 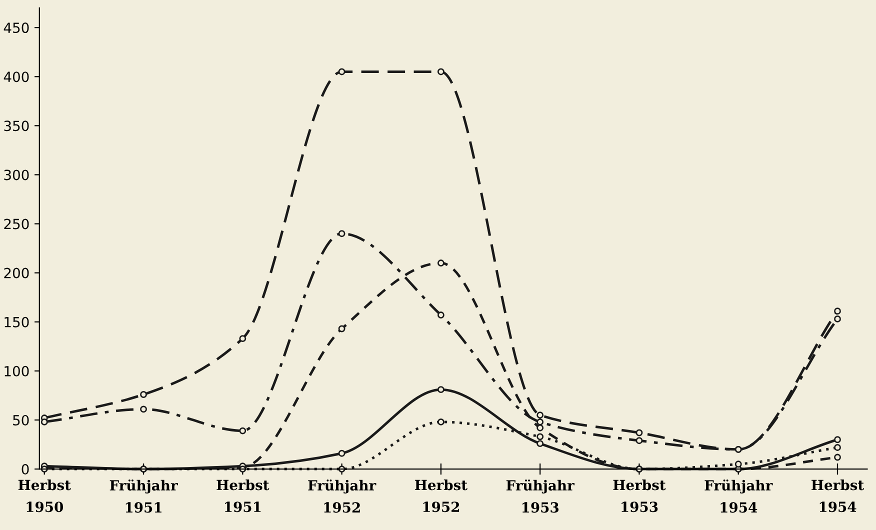 What do you see at coordinates (838, 495) in the screenshot?
I see `x-tick-label: Herbst 1954` at bounding box center [838, 495].